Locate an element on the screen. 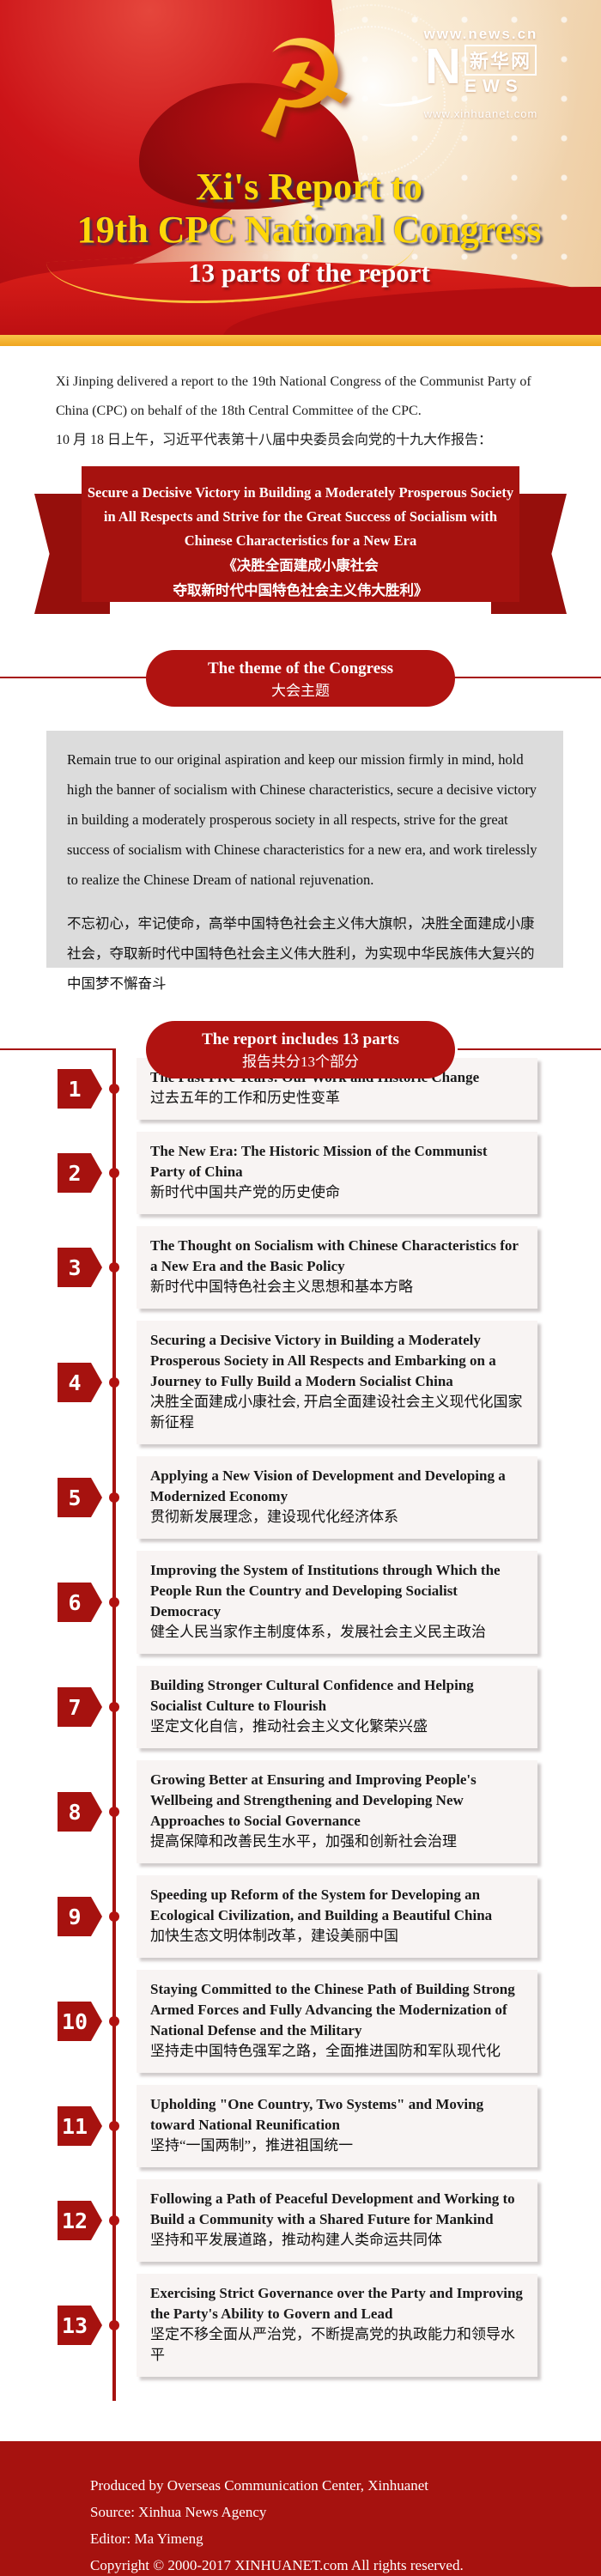 This screenshot has width=601, height=2576. part-number-badge: 5 is located at coordinates (80, 1497).